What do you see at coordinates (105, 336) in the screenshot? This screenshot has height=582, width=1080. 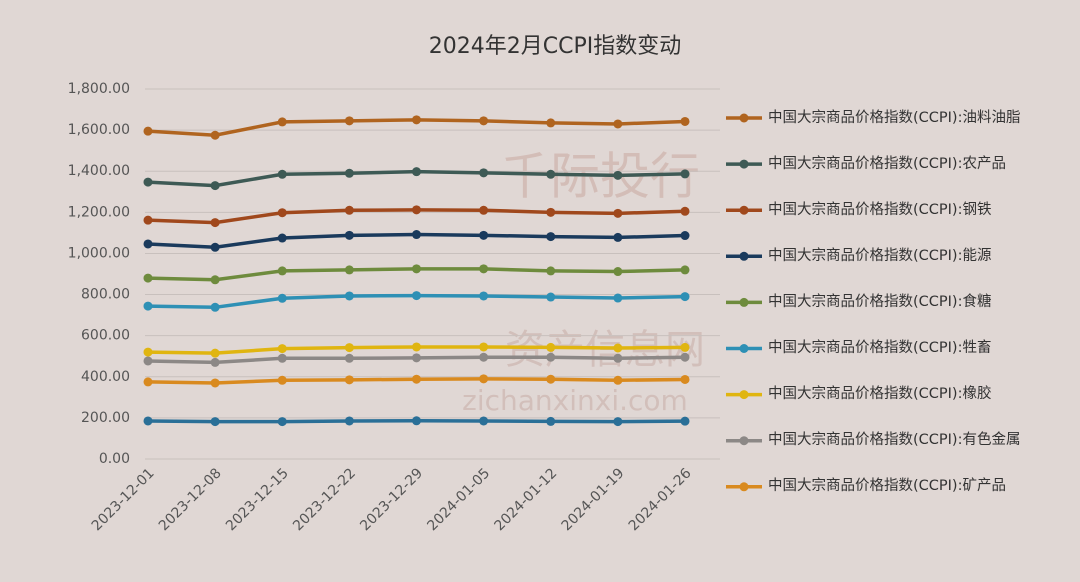 I see `y-tick-label: 600.00` at bounding box center [105, 336].